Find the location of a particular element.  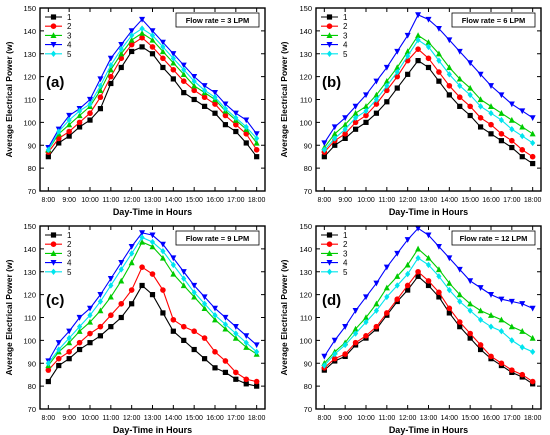

legend-label: 1 is located at coordinates (345, 17).